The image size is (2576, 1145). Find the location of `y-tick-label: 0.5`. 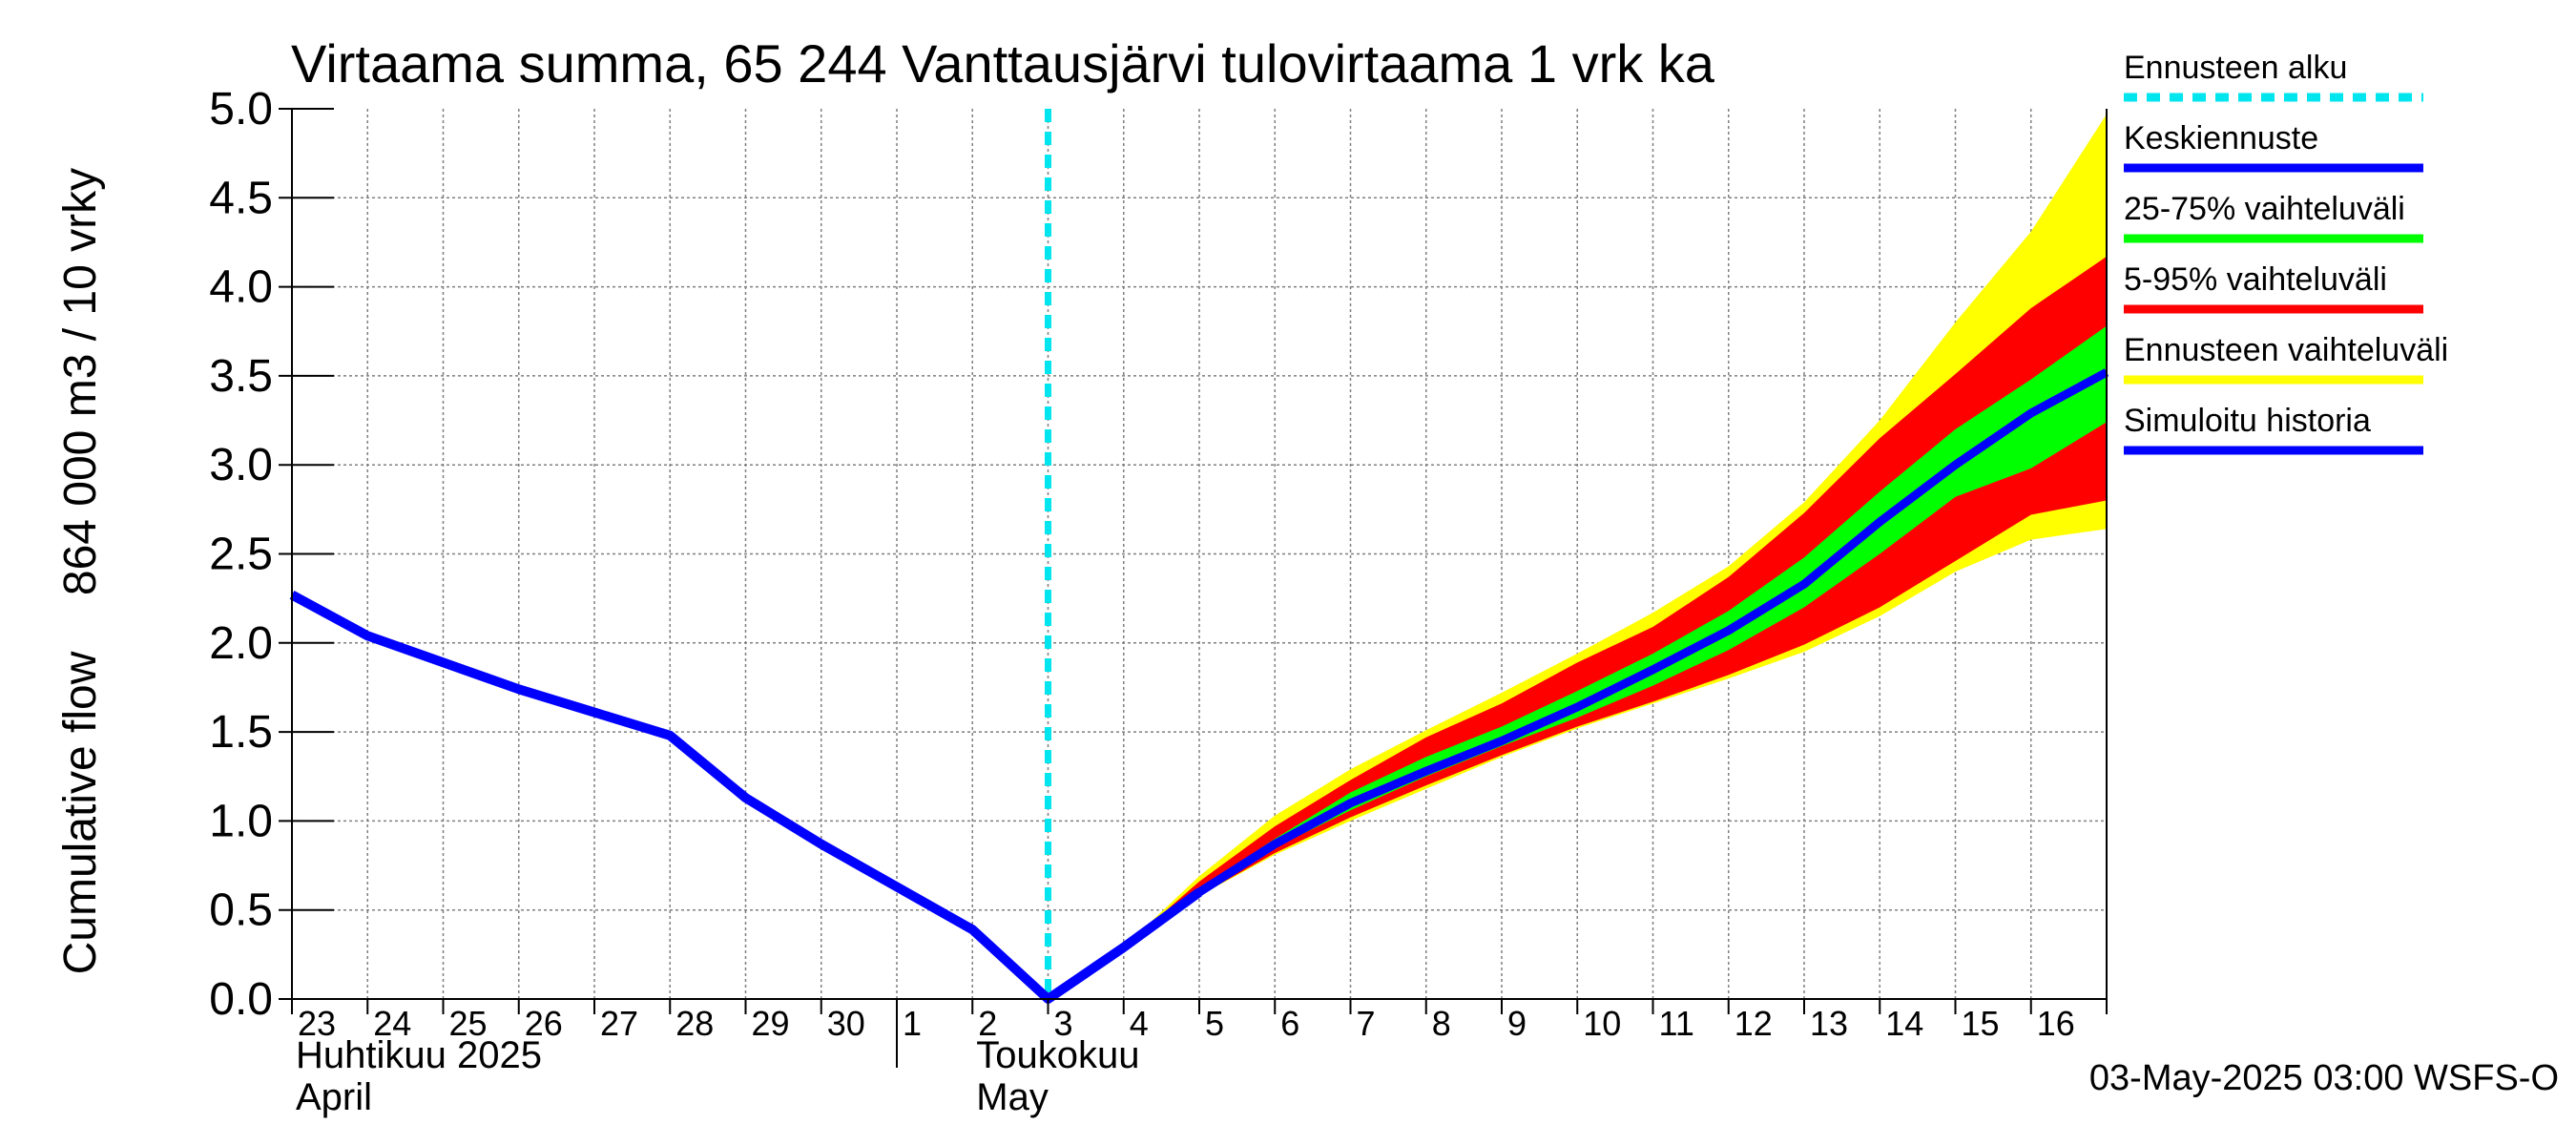

y-tick-label: 0.5 is located at coordinates (241, 910).